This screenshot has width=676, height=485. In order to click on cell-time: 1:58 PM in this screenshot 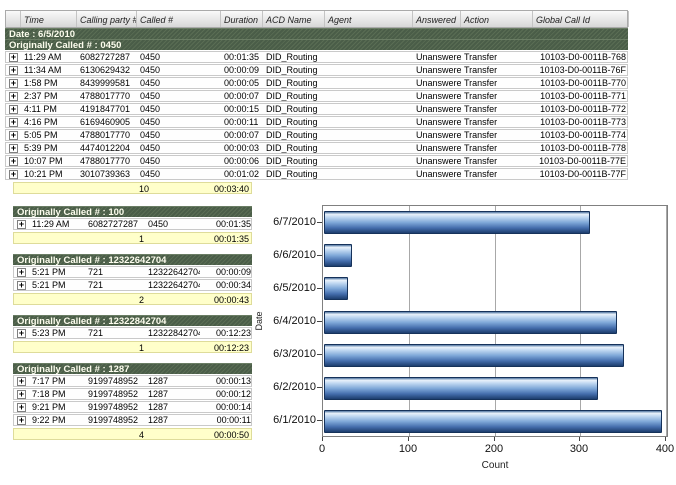, I will do `click(41, 83)`.